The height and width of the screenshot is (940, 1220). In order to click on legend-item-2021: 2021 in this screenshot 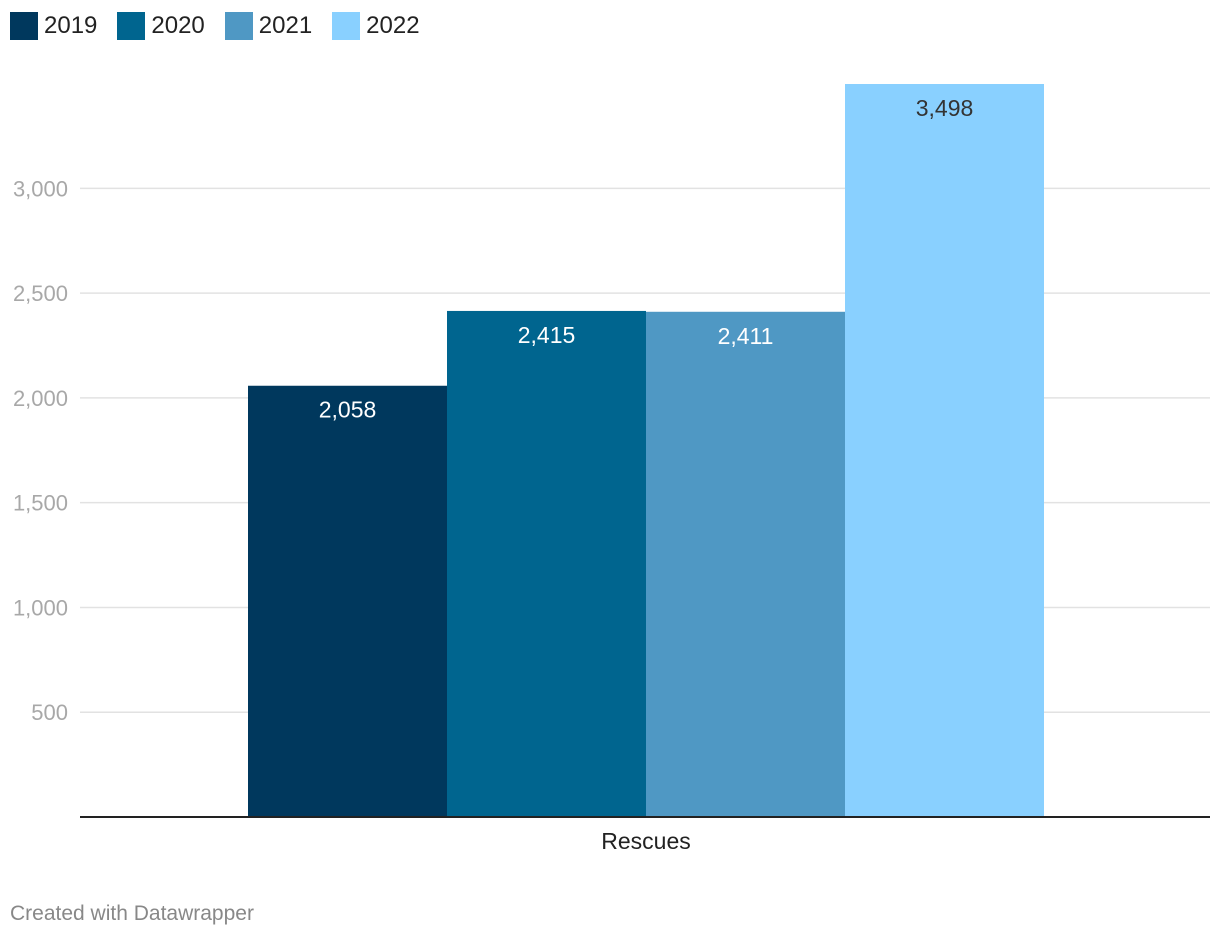, I will do `click(268, 26)`.